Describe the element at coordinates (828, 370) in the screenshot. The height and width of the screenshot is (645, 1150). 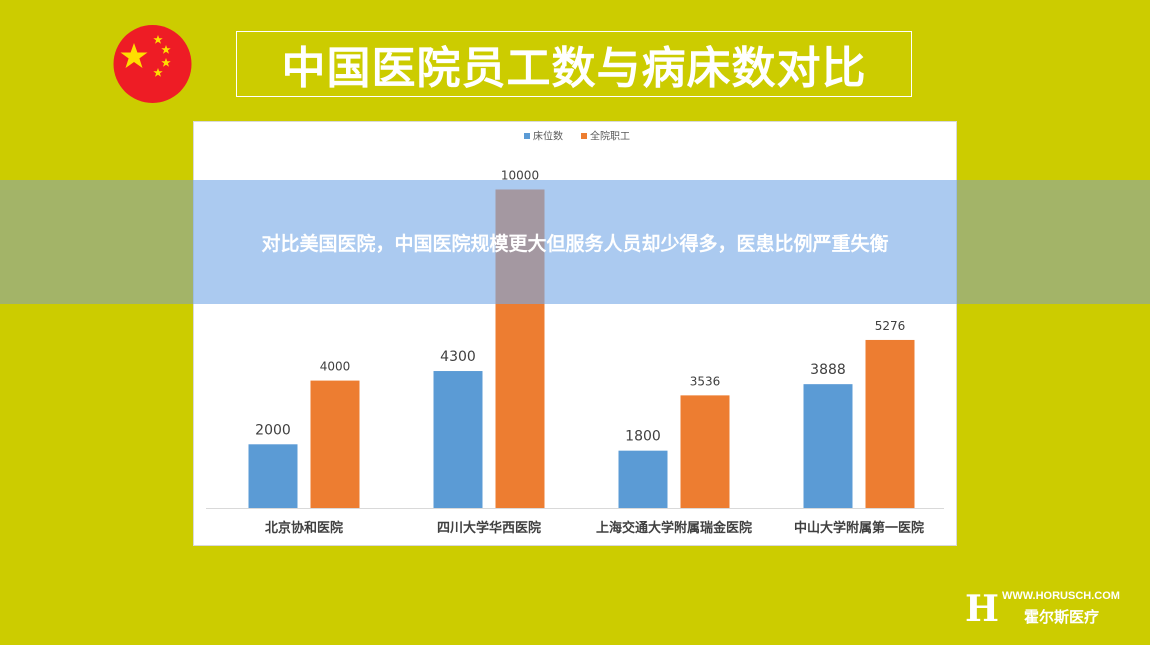
I see `data-label-beds-3: 3888` at that location.